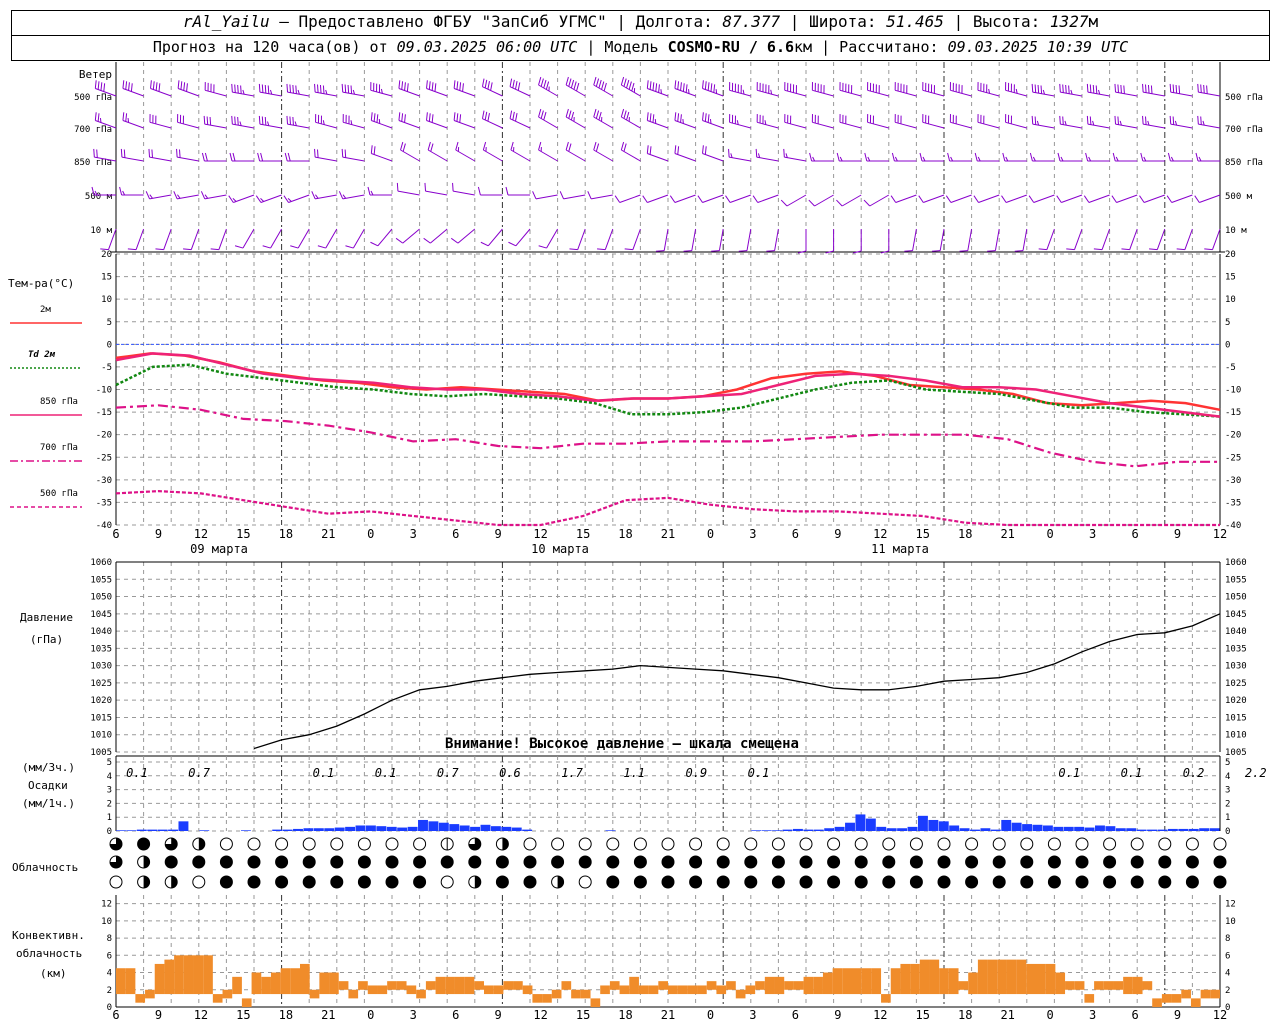  I want to click on legend-label: 850 гПа, so click(59, 402).